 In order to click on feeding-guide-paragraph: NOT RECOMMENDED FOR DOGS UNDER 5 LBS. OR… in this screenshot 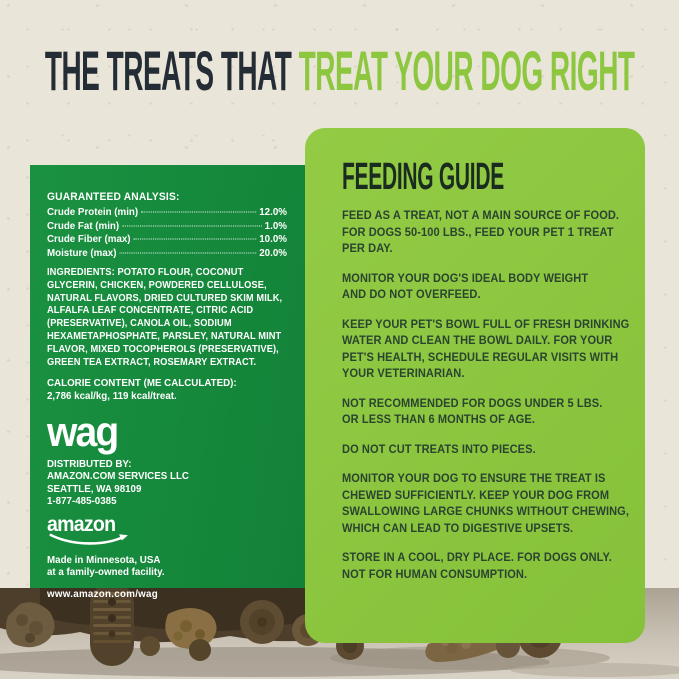, I will do `click(472, 411)`.